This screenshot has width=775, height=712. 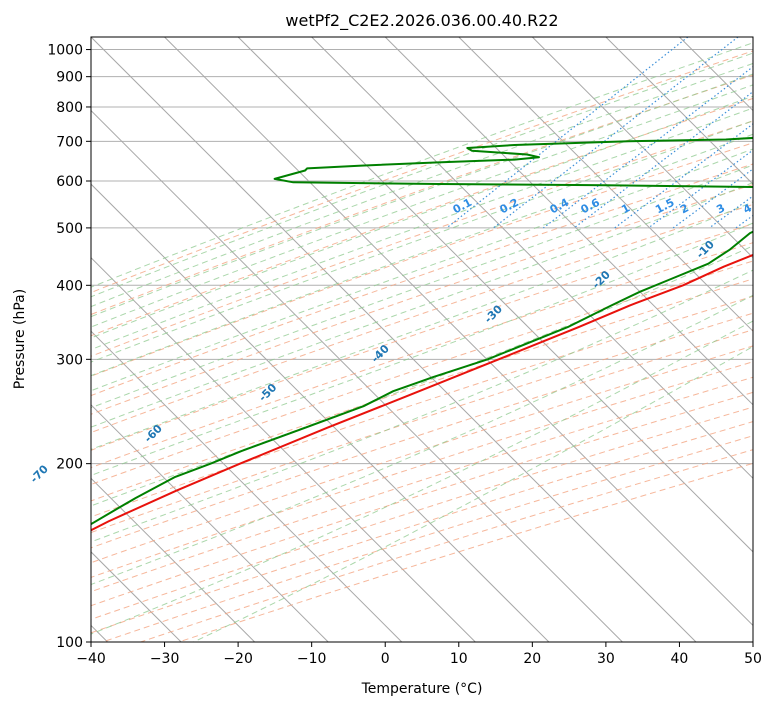 What do you see at coordinates (69, 643) in the screenshot?
I see `y-tick-label: 100` at bounding box center [69, 643].